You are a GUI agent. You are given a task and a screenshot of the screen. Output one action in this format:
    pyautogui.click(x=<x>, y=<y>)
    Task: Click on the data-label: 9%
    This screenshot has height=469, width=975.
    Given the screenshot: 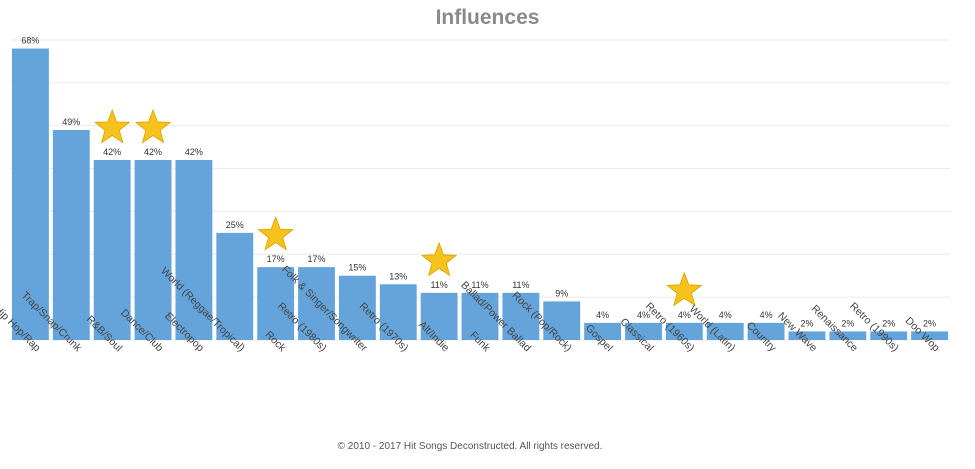 What is the action you would take?
    pyautogui.click(x=561, y=293)
    